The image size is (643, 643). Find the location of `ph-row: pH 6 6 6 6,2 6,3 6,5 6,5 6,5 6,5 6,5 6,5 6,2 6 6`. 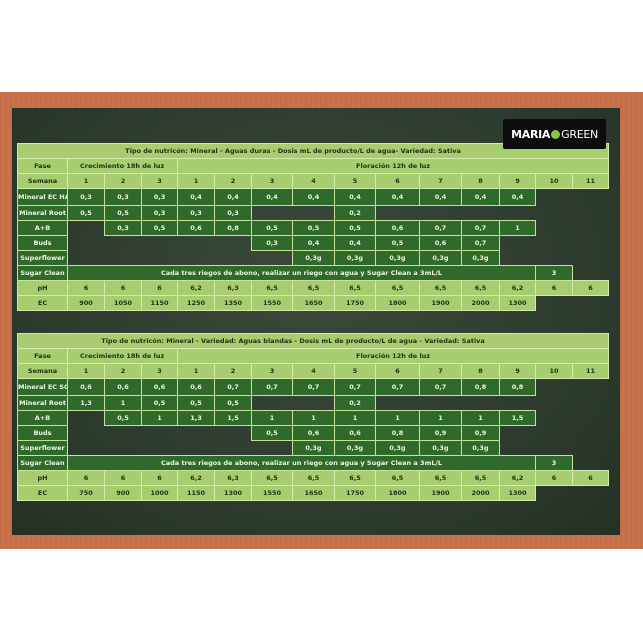

ph-row: pH 6 6 6 6,2 6,3 6,5 6,5 6,5 6,5 6,5 6,5 6,2 6 6 is located at coordinates (313, 288).